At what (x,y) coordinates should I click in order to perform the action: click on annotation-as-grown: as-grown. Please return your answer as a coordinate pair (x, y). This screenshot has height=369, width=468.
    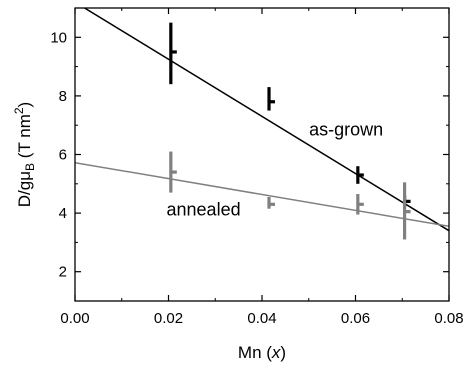
    Looking at the image, I should click on (346, 129).